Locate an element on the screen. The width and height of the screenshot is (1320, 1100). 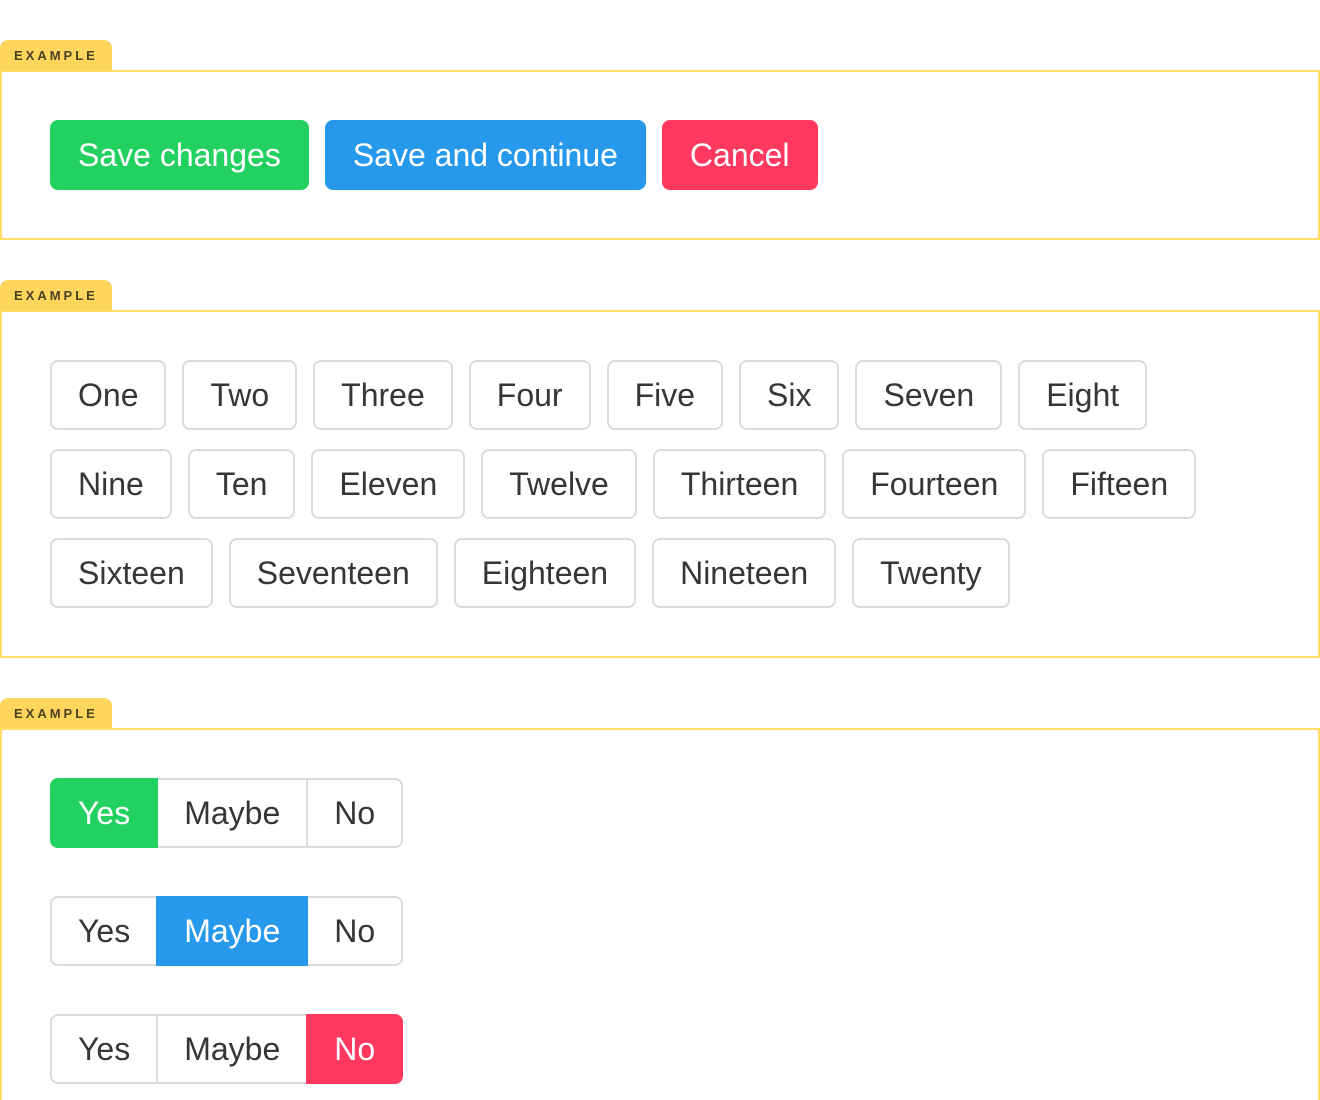
button-eight: Eight is located at coordinates (1083, 395).